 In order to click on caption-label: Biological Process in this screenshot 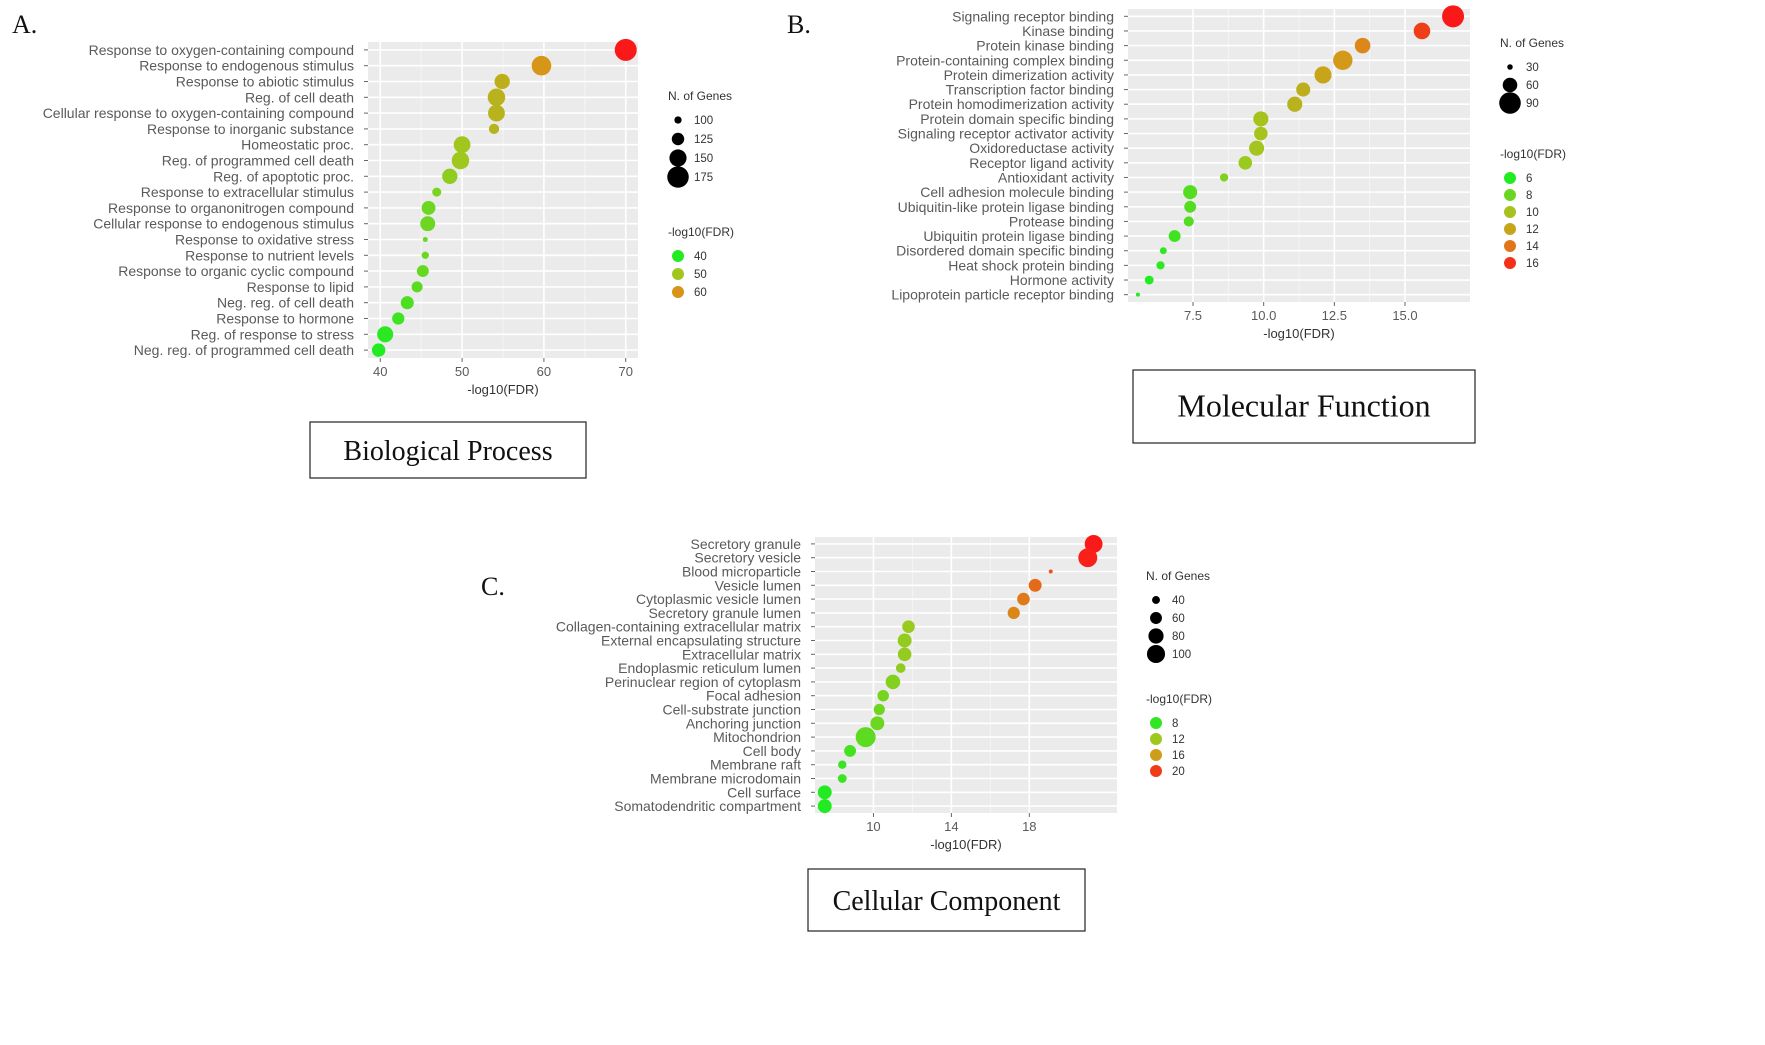, I will do `click(447, 451)`.